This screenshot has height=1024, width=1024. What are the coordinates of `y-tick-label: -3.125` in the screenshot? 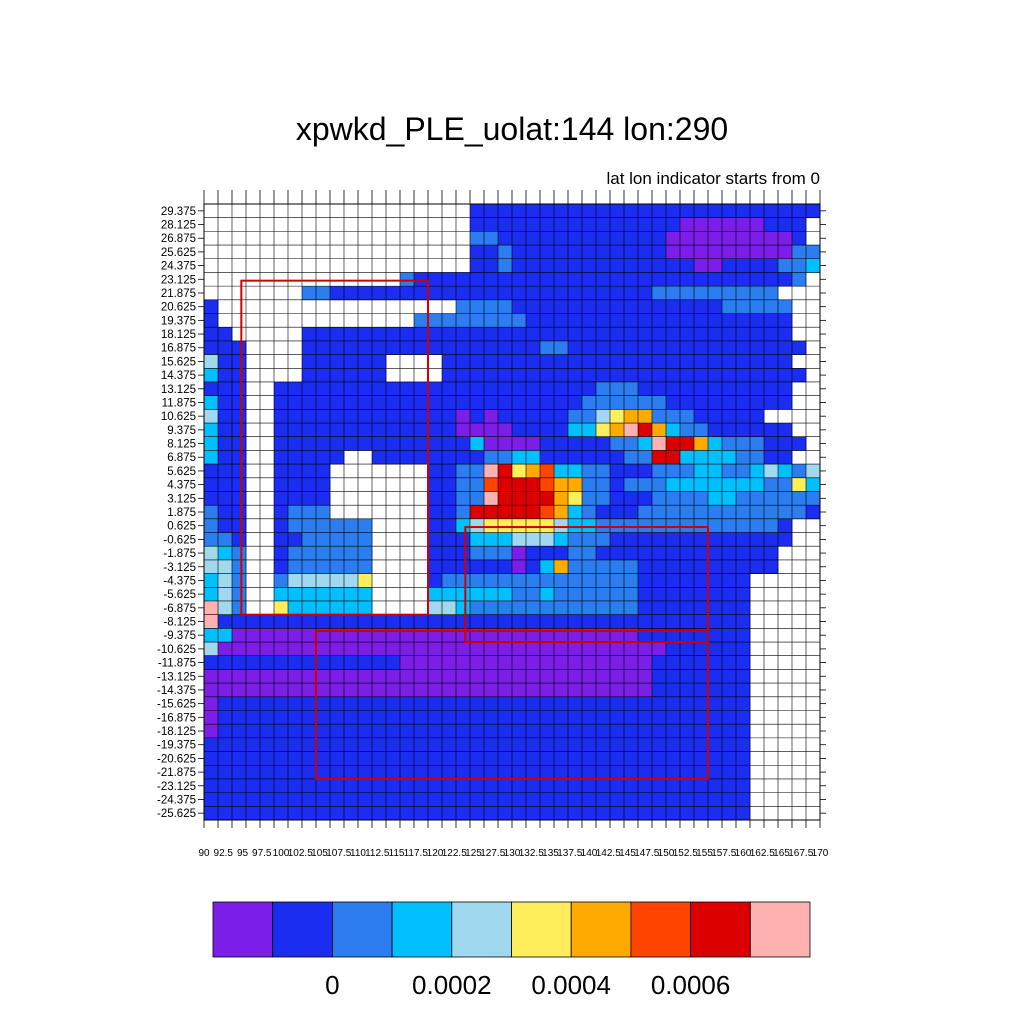 It's located at (179, 568).